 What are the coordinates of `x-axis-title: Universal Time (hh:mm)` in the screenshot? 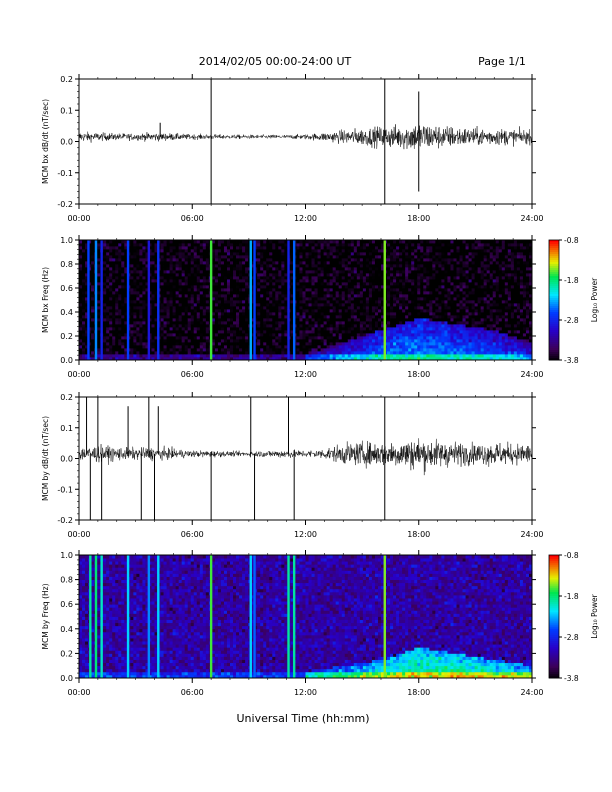 It's located at (303, 718).